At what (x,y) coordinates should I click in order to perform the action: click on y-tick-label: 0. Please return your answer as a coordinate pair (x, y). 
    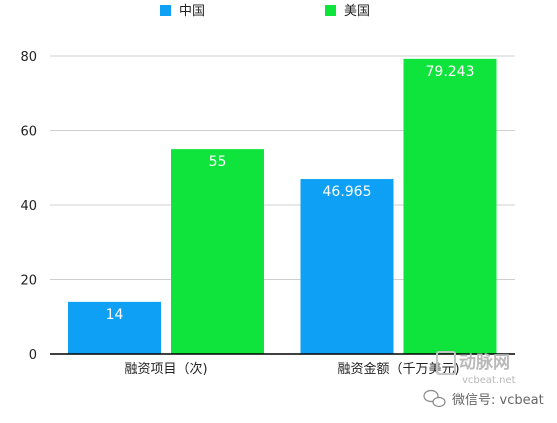
    Looking at the image, I should click on (33, 355).